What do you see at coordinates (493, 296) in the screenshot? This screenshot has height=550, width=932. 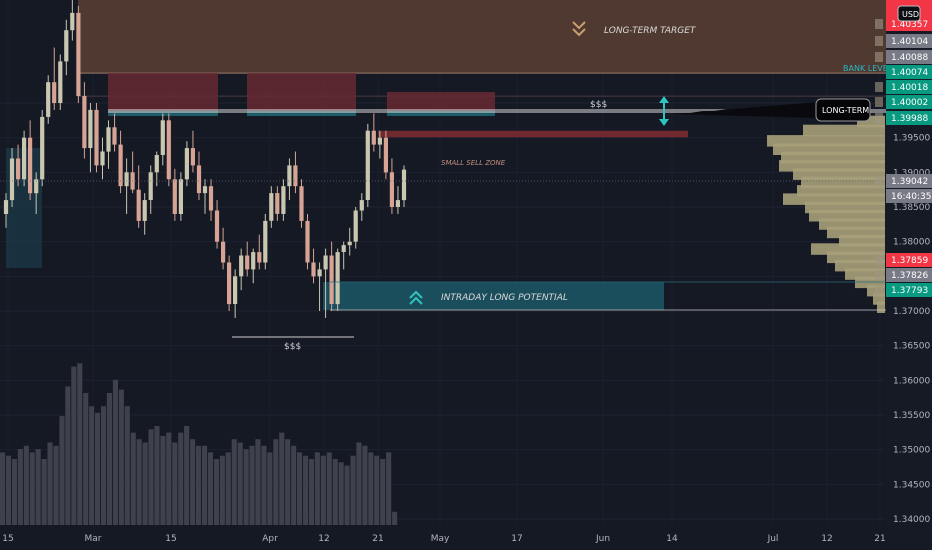 I see `intraday-long-zone` at bounding box center [493, 296].